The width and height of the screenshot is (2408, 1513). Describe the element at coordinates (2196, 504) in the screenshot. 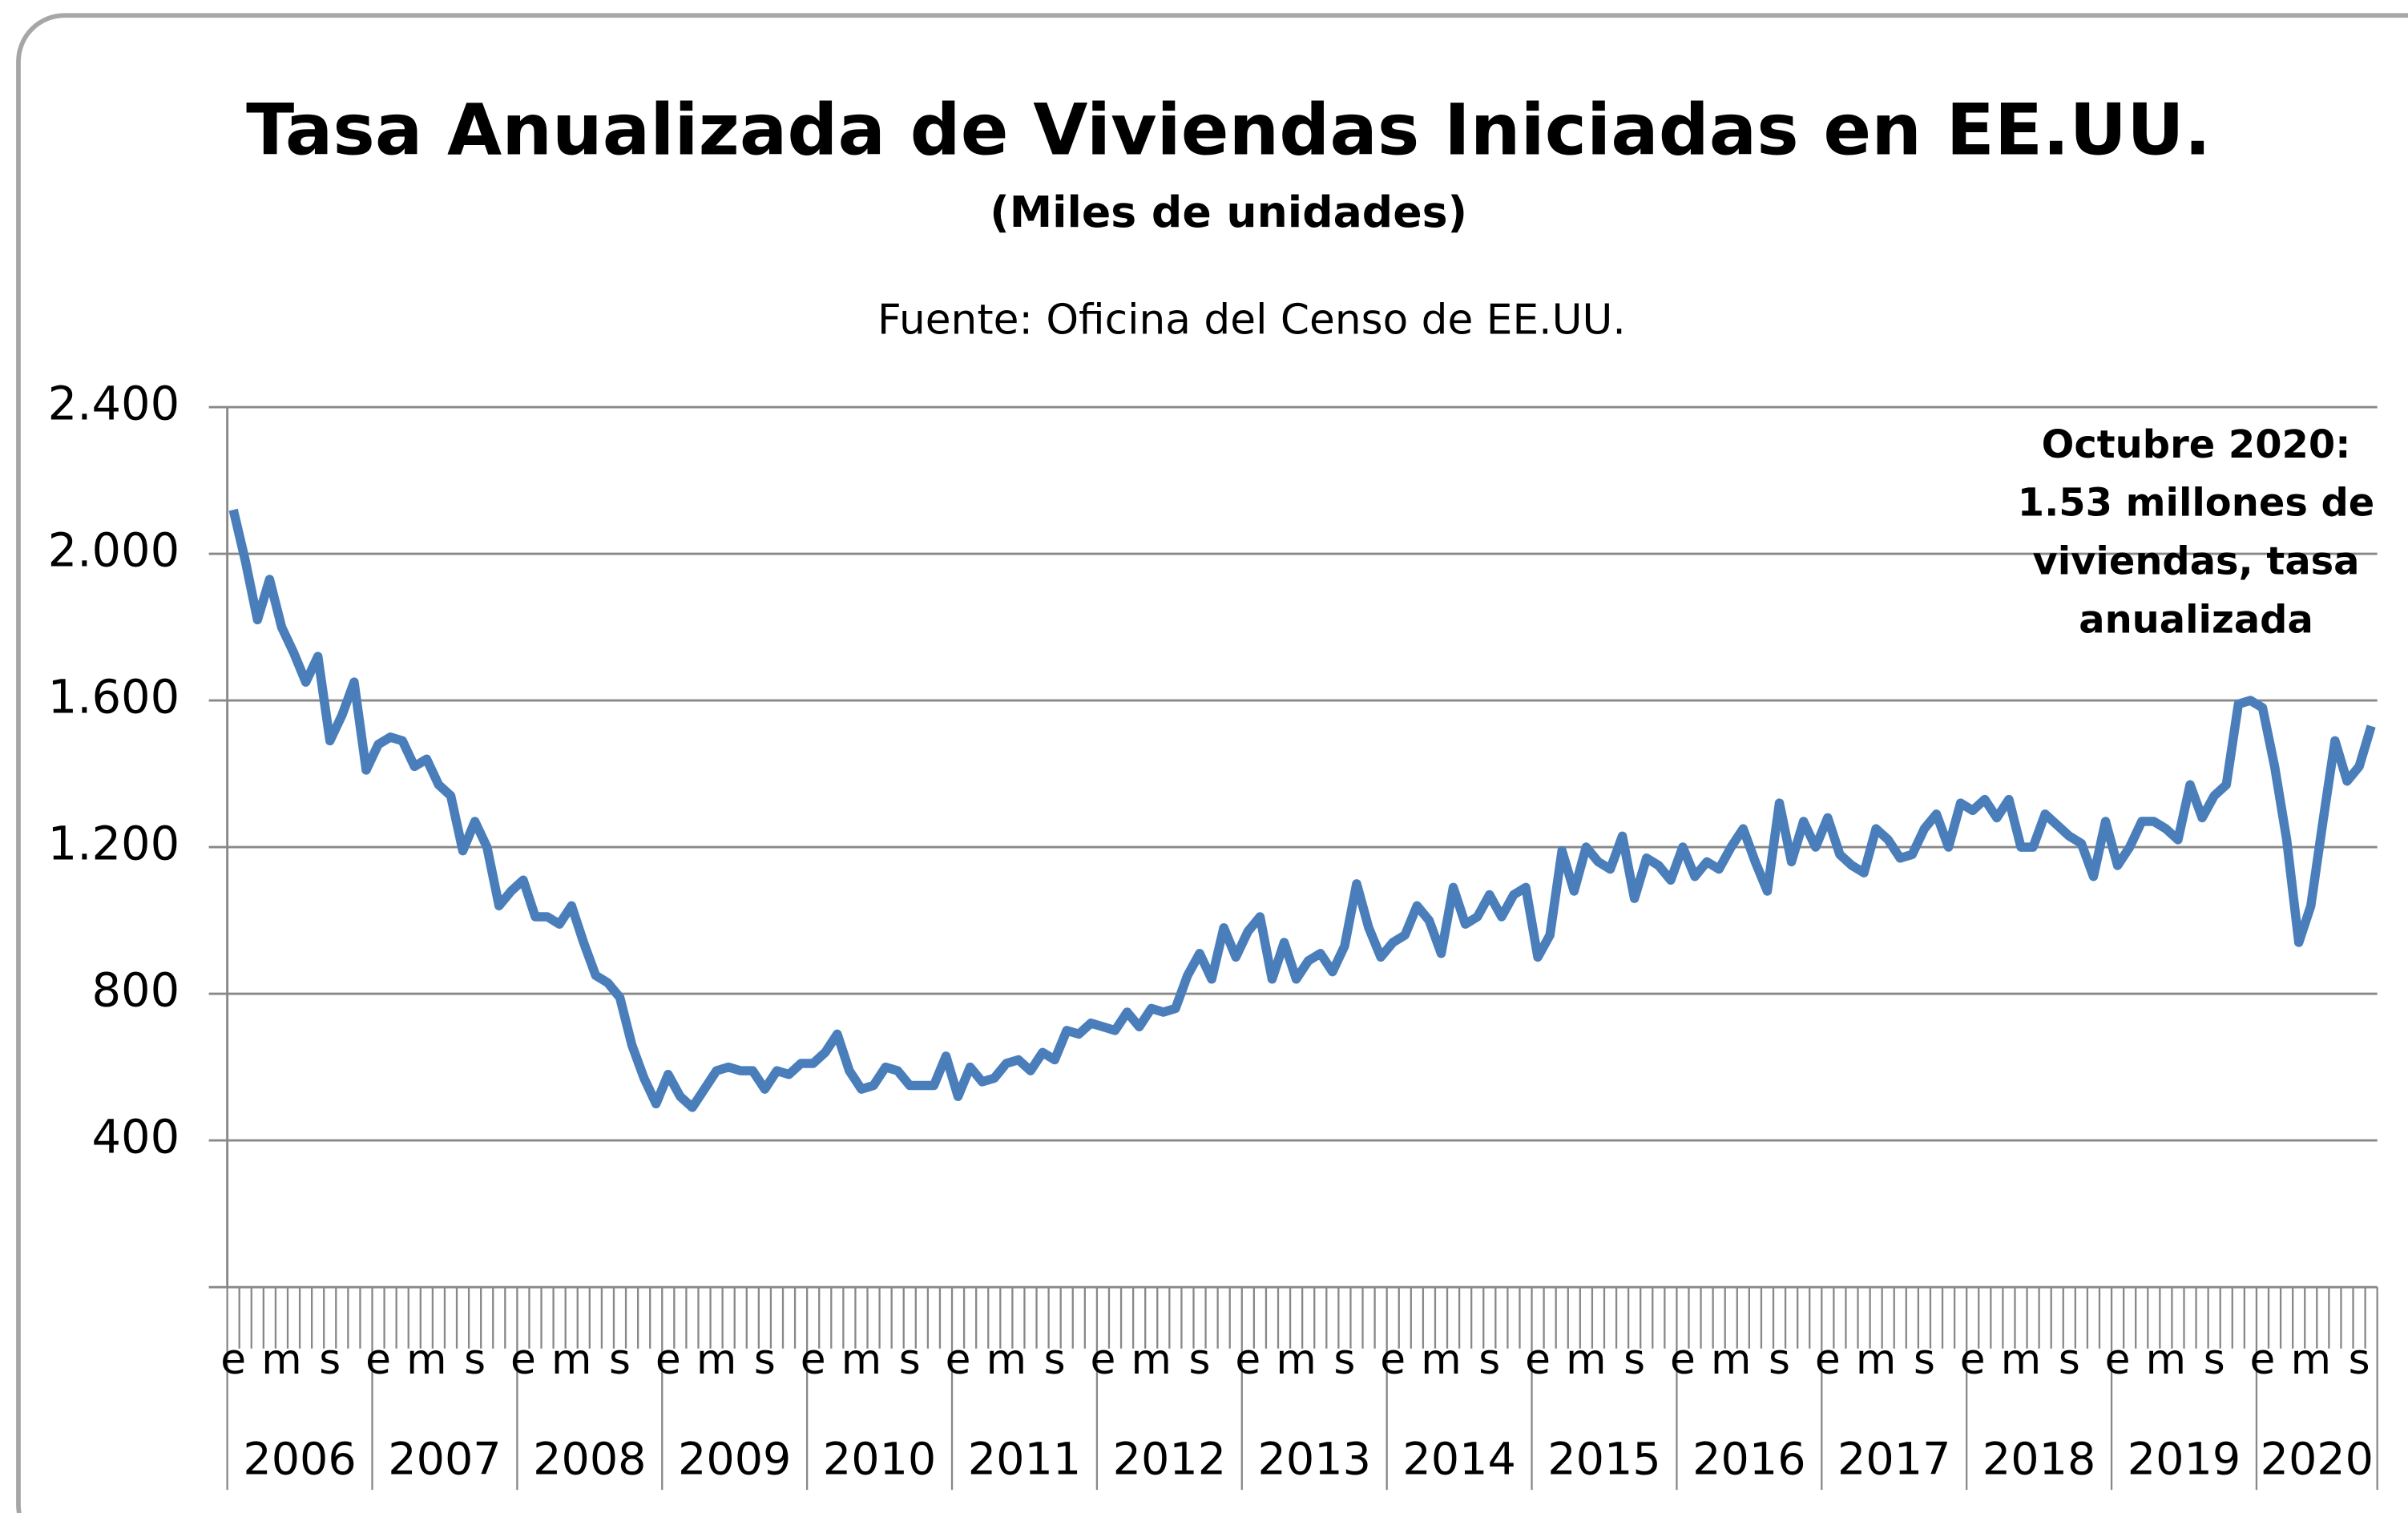

I see `annotation: 1.53 millones de` at that location.